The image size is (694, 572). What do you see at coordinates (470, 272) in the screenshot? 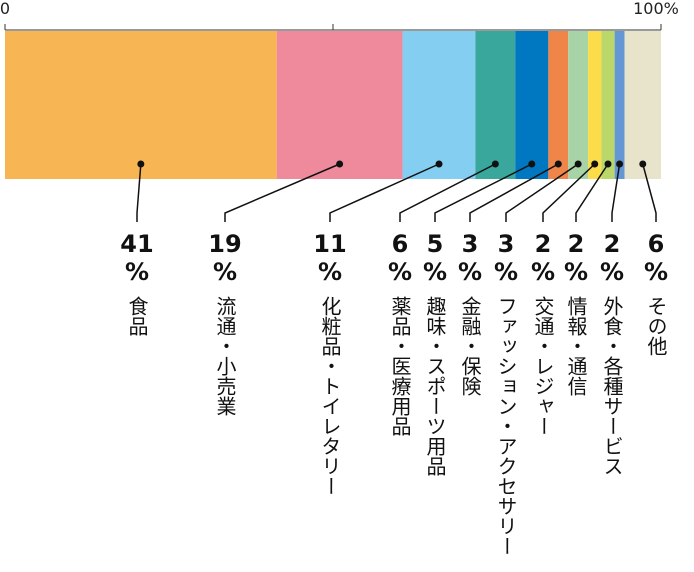
I see `value-unit-5: %` at bounding box center [470, 272].